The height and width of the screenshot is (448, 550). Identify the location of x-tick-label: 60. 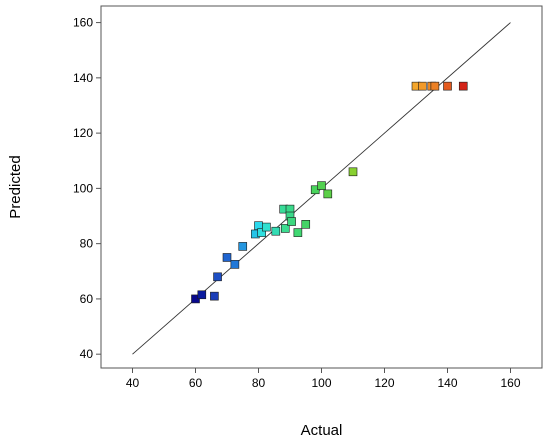
(196, 383).